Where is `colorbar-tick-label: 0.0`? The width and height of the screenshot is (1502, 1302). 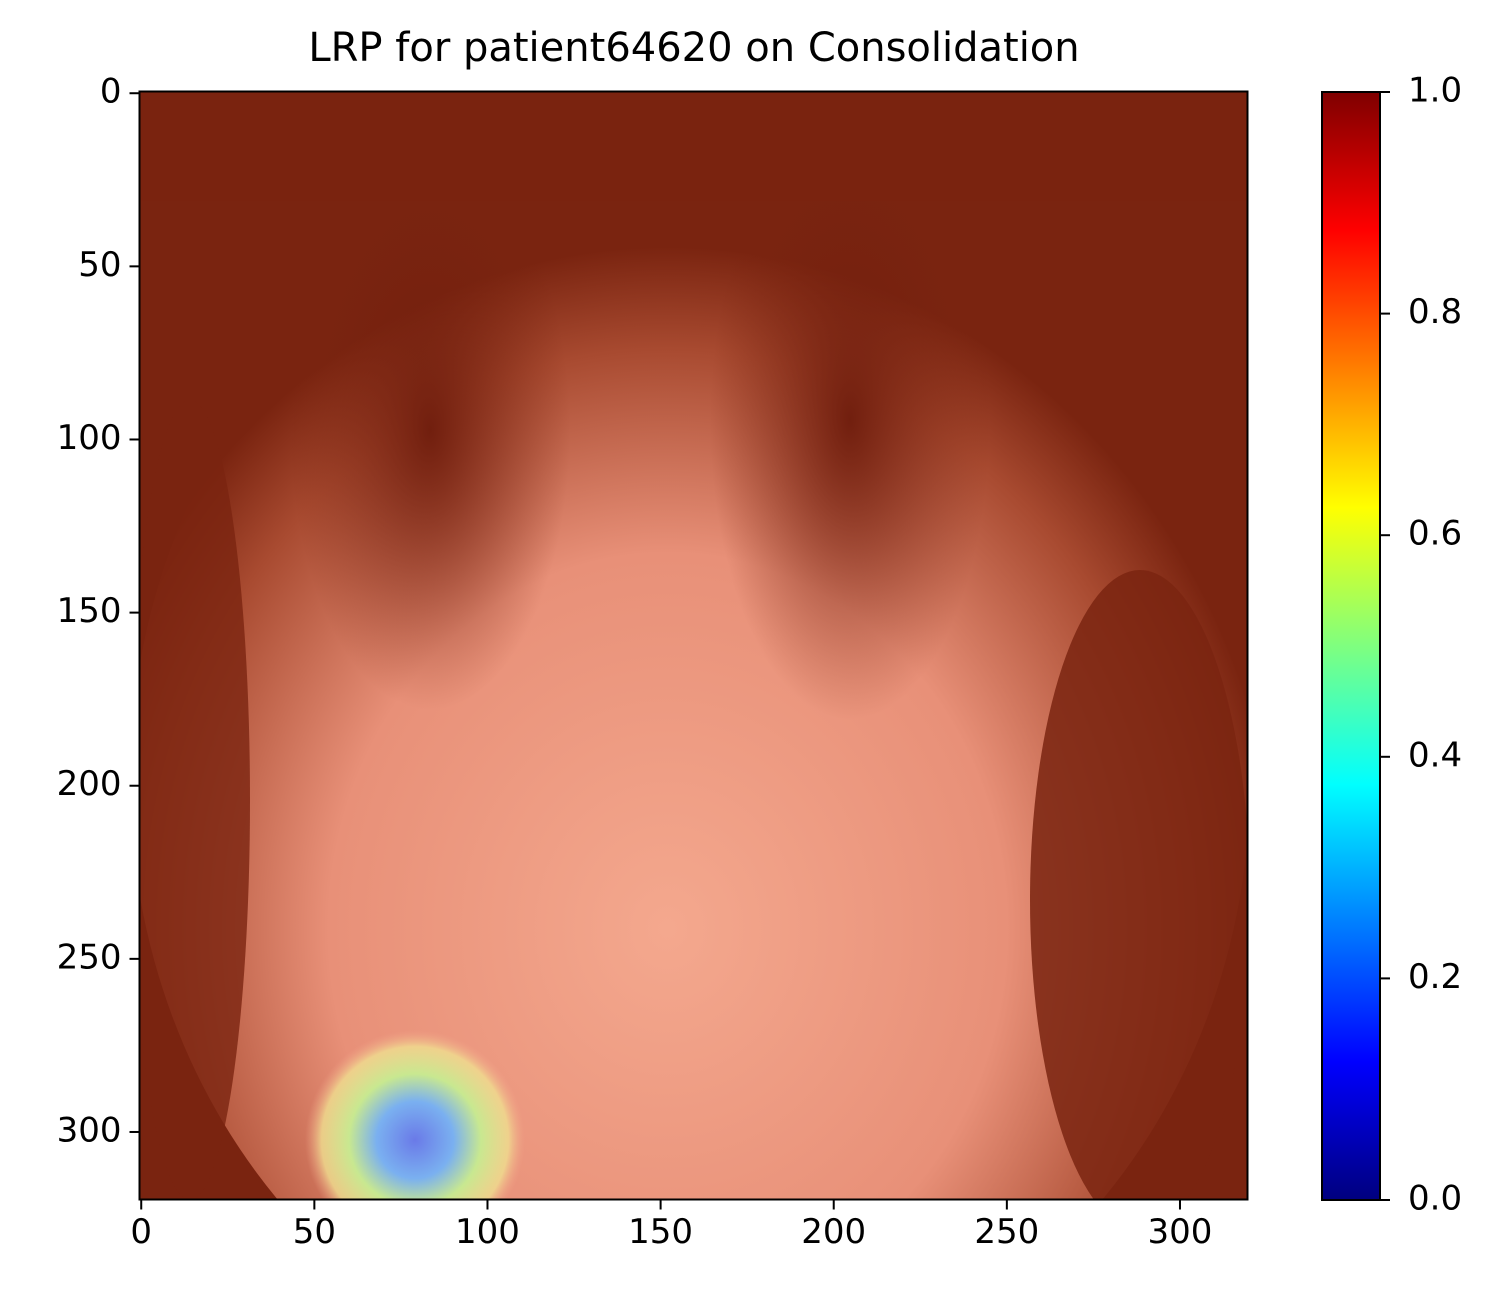
colorbar-tick-label: 0.0 is located at coordinates (1435, 1199).